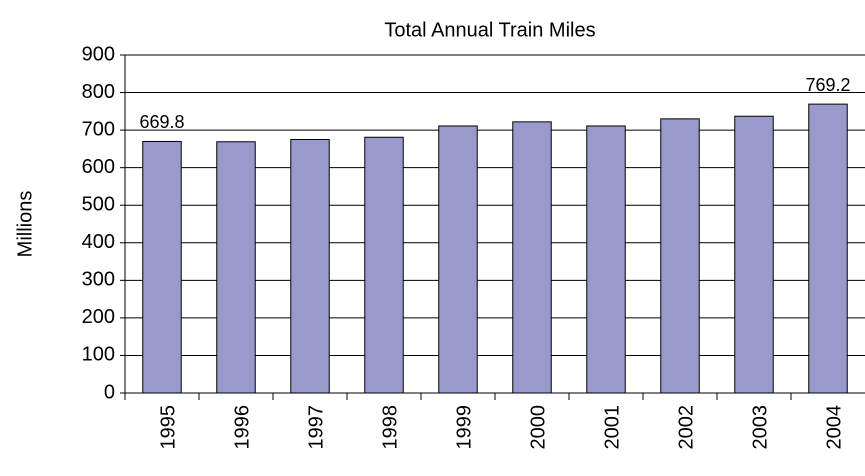 This screenshot has width=865, height=476. Describe the element at coordinates (464, 427) in the screenshot. I see `x-tick-label: 1999` at that location.